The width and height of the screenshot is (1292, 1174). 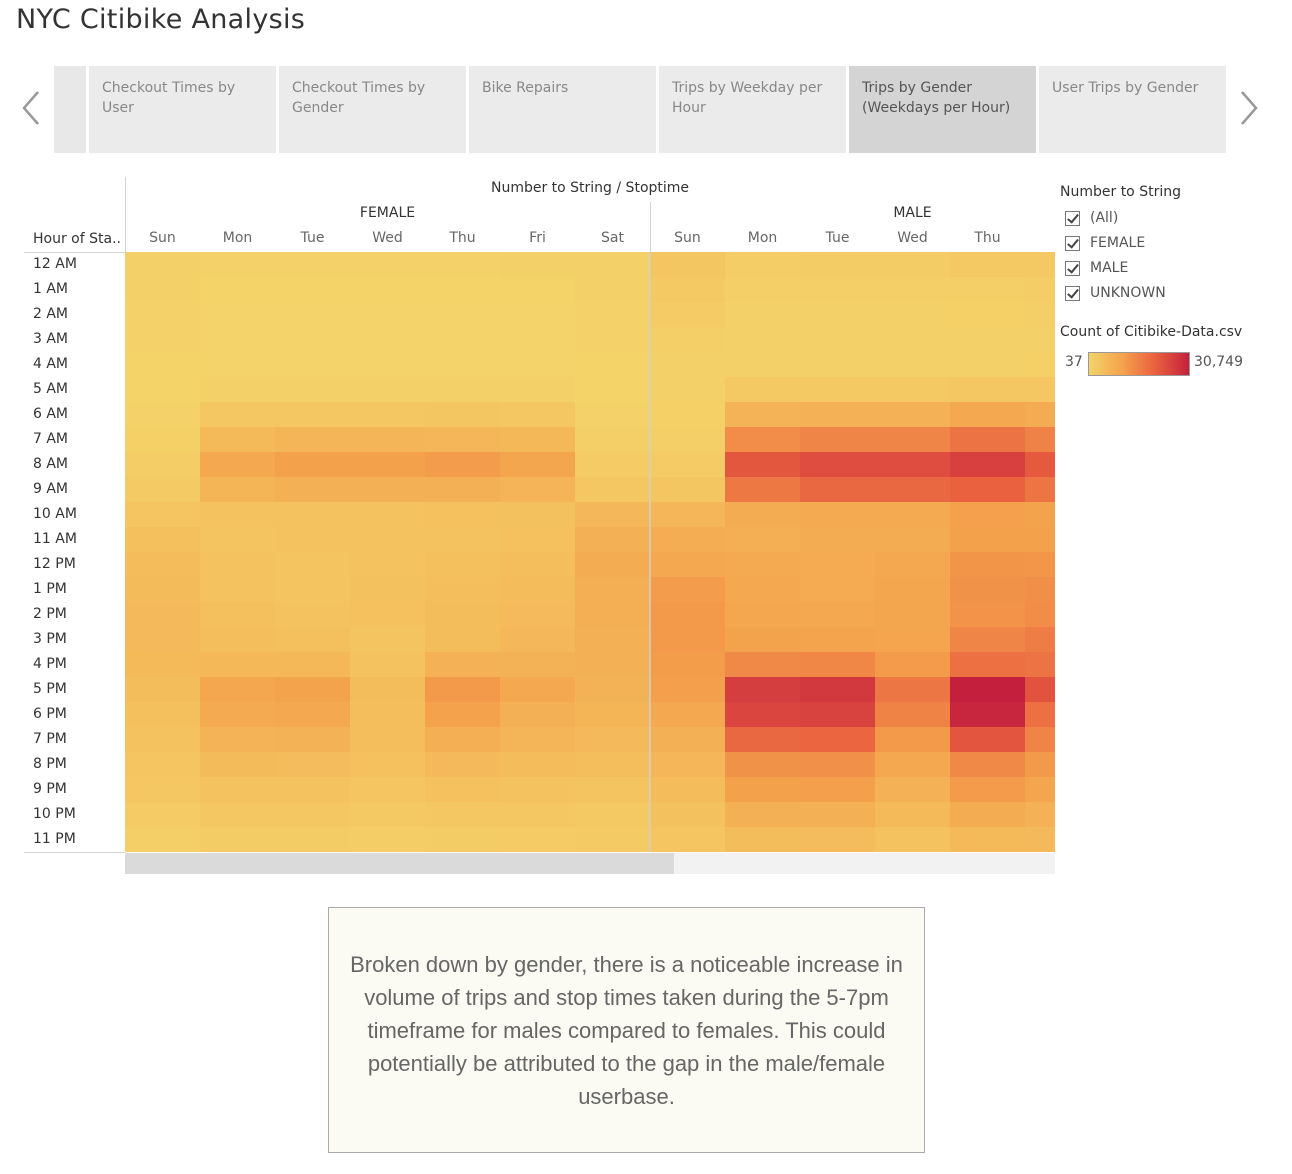 What do you see at coordinates (1115, 293) in the screenshot?
I see `filter-option: UNKNOWN` at bounding box center [1115, 293].